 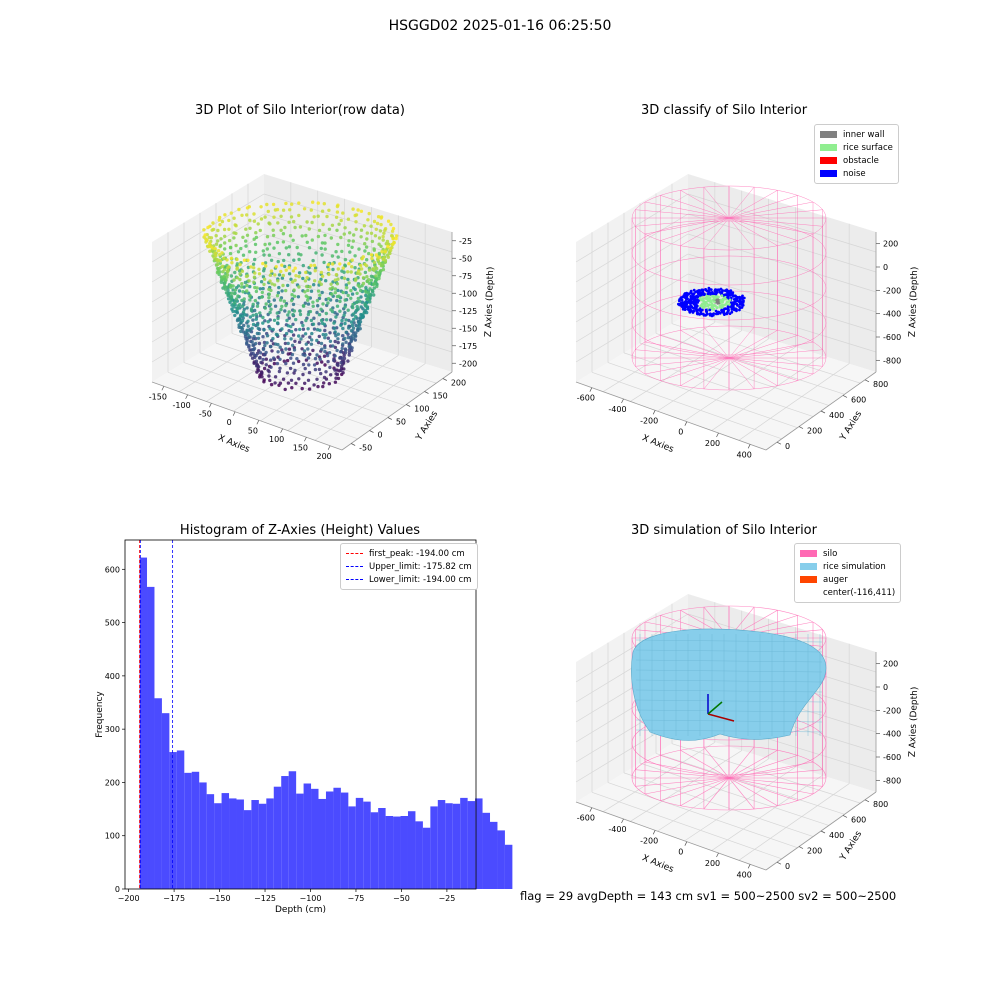 I want to click on y-tick-label: 400, so click(x=836, y=835).